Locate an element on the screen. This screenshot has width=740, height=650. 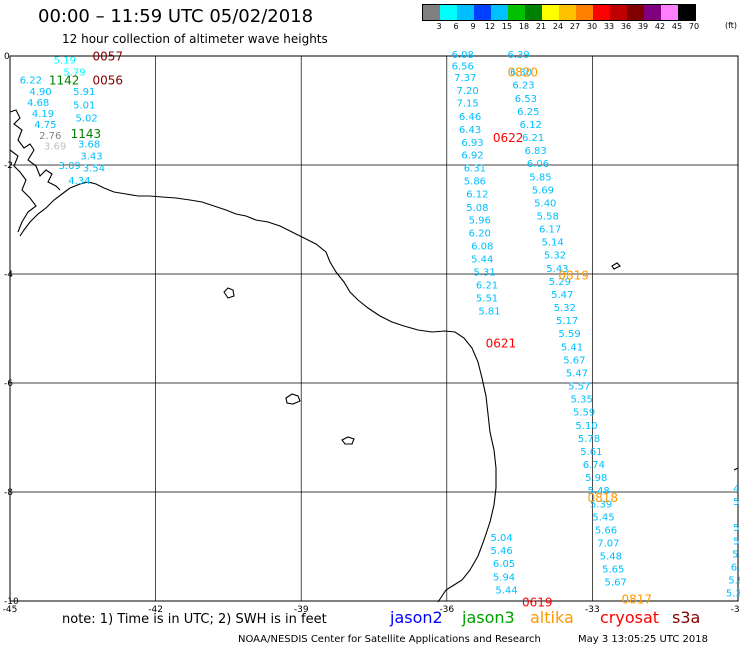
legend-label: 24 is located at coordinates (558, 26).